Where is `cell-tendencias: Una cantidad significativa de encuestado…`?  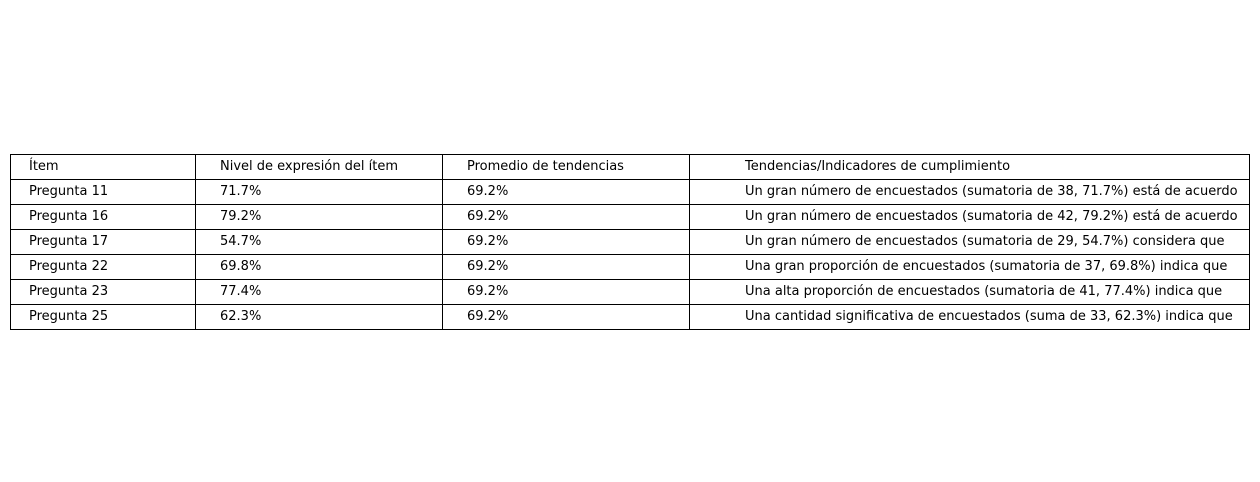
cell-tendencias: Una cantidad significativa de encuestado… is located at coordinates (969, 317).